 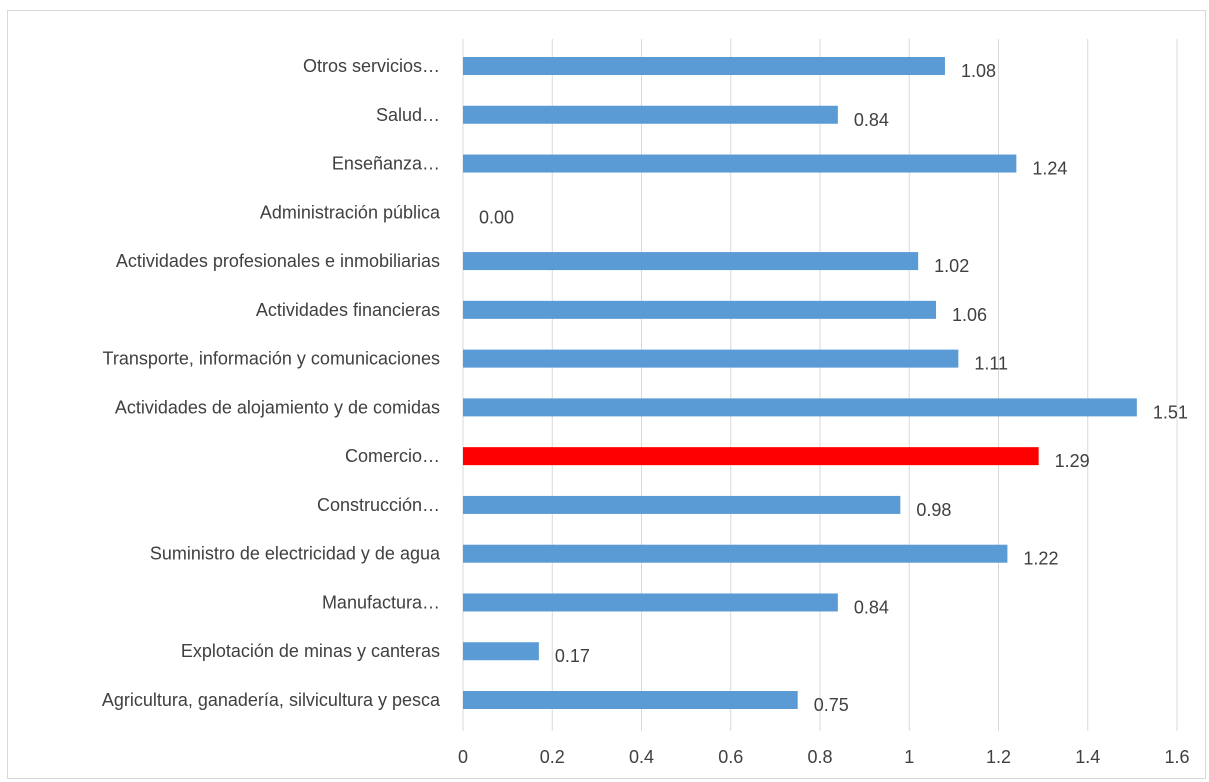 What do you see at coordinates (1087, 757) in the screenshot?
I see `x-tick-label: 1.4` at bounding box center [1087, 757].